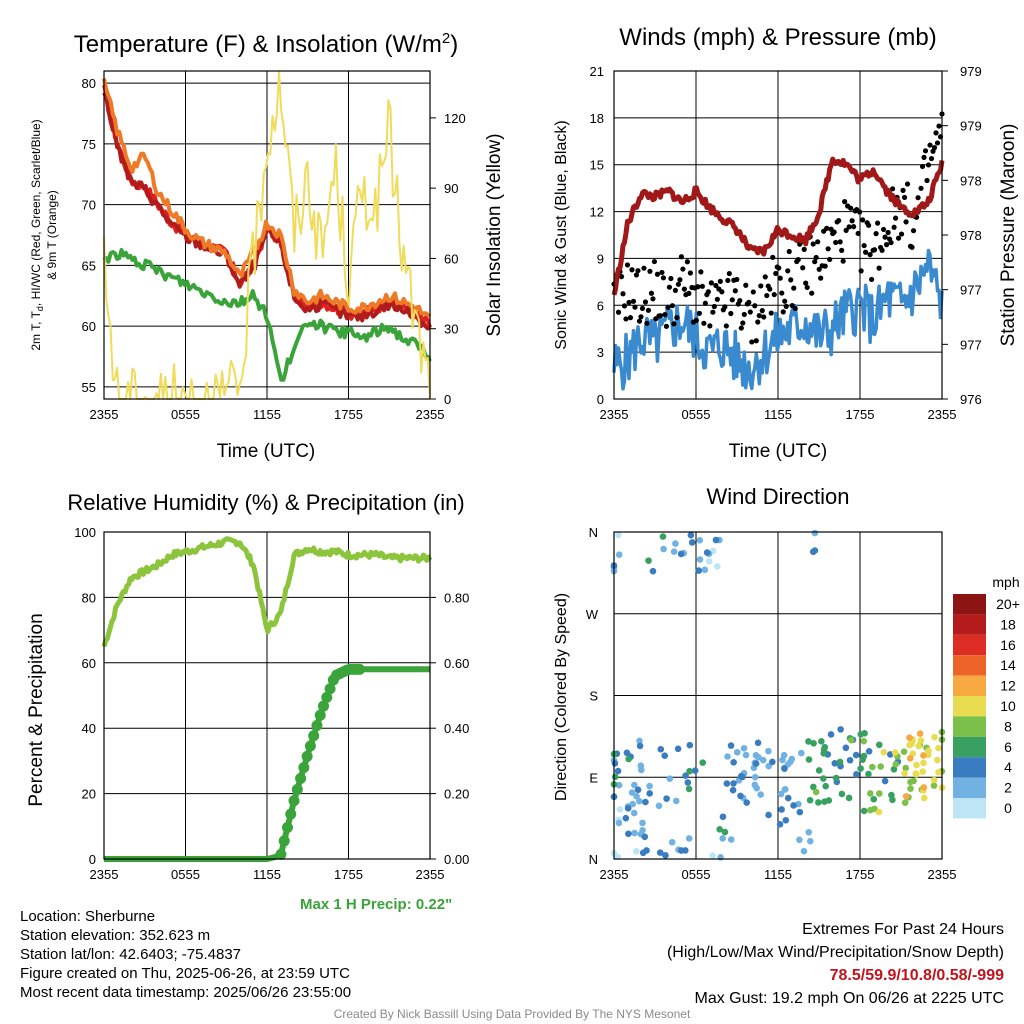 The height and width of the screenshot is (1024, 1024). What do you see at coordinates (1008, 665) in the screenshot?
I see `colorbar-label: 14` at bounding box center [1008, 665].